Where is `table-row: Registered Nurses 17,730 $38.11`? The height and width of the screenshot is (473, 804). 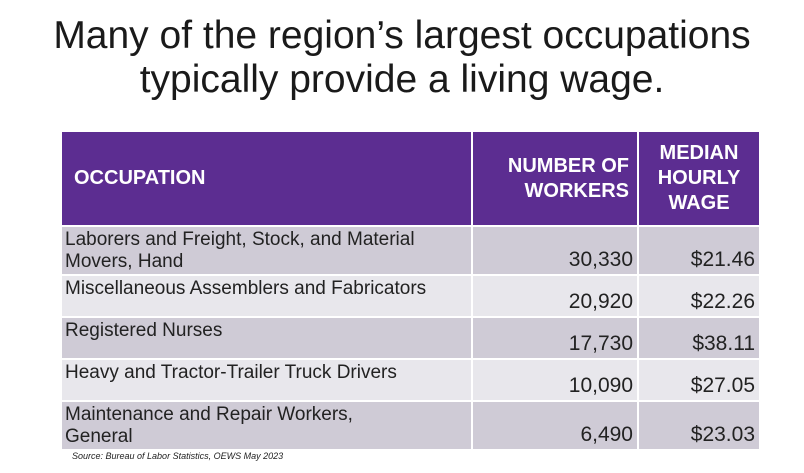
table-row: Registered Nurses 17,730 $38.11 is located at coordinates (410, 337).